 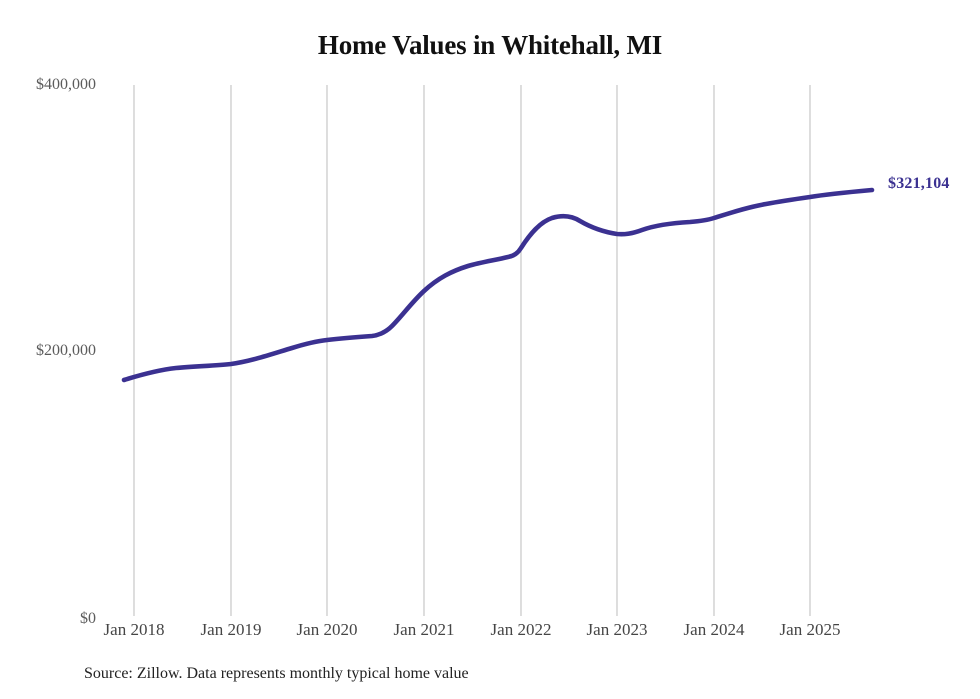 What do you see at coordinates (919, 183) in the screenshot?
I see `endpoint-value-label: $321,104` at bounding box center [919, 183].